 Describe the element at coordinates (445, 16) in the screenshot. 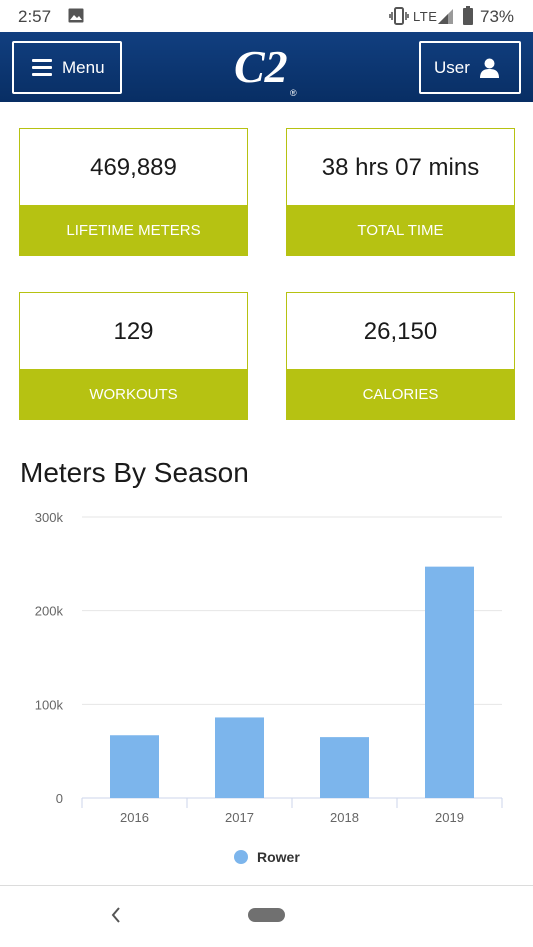

I see `signal-icon` at that location.